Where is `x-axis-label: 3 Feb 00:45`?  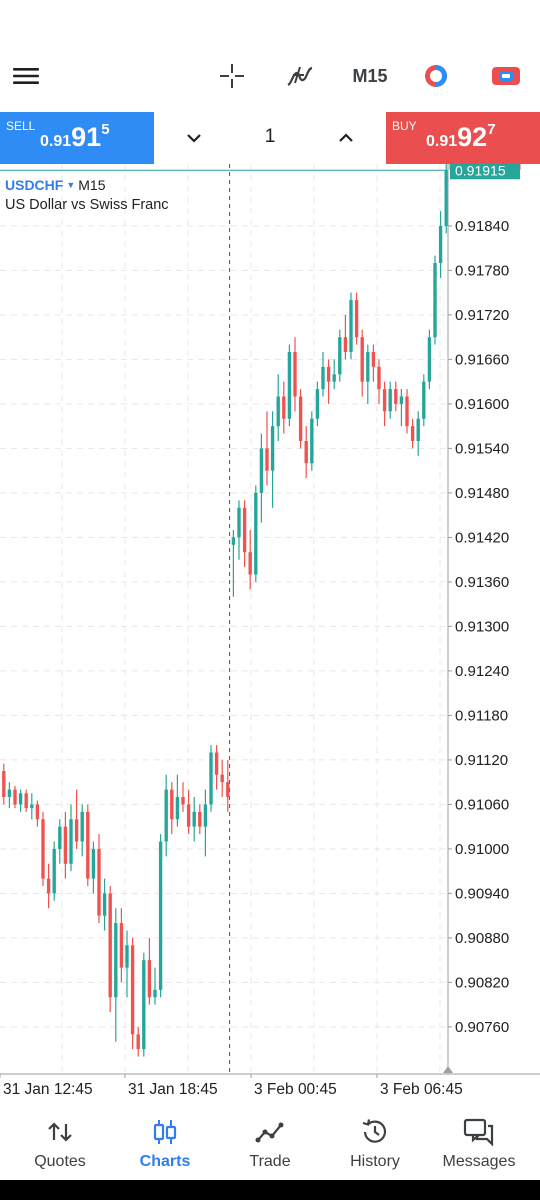
x-axis-label: 3 Feb 00:45 is located at coordinates (295, 1089).